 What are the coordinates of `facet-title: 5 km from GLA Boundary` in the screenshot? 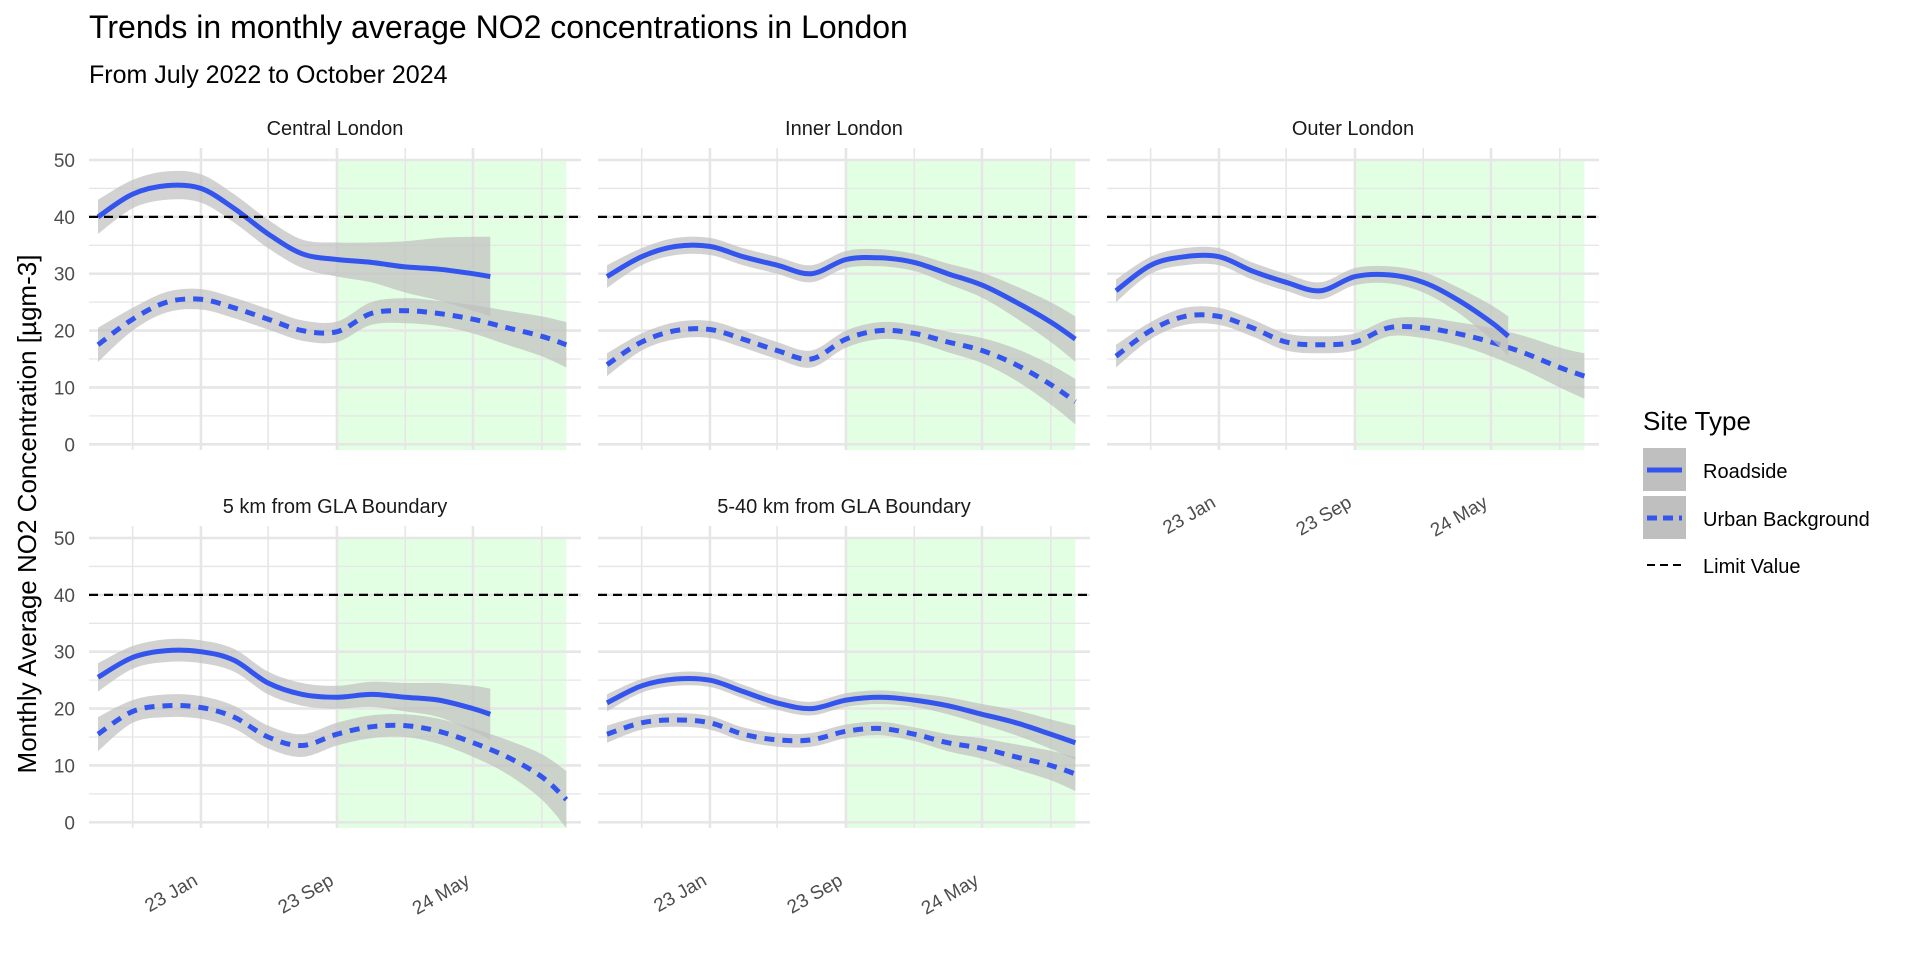 It's located at (335, 507).